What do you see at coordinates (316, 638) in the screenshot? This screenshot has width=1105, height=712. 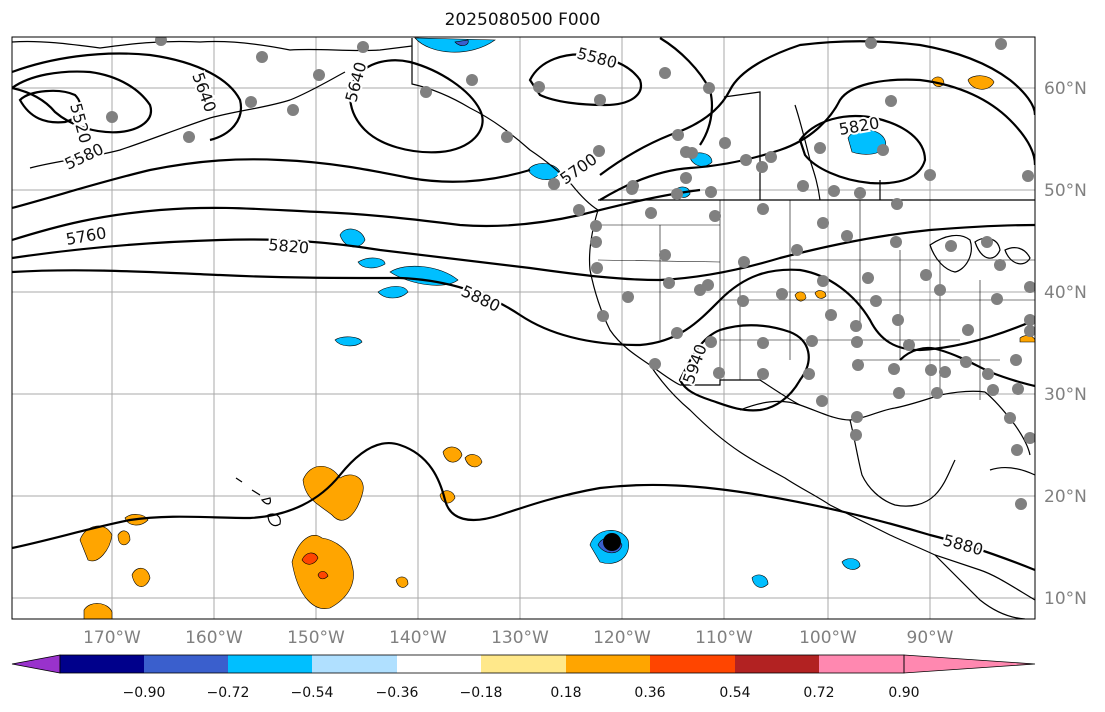 I see `lon-label: 150°W` at bounding box center [316, 638].